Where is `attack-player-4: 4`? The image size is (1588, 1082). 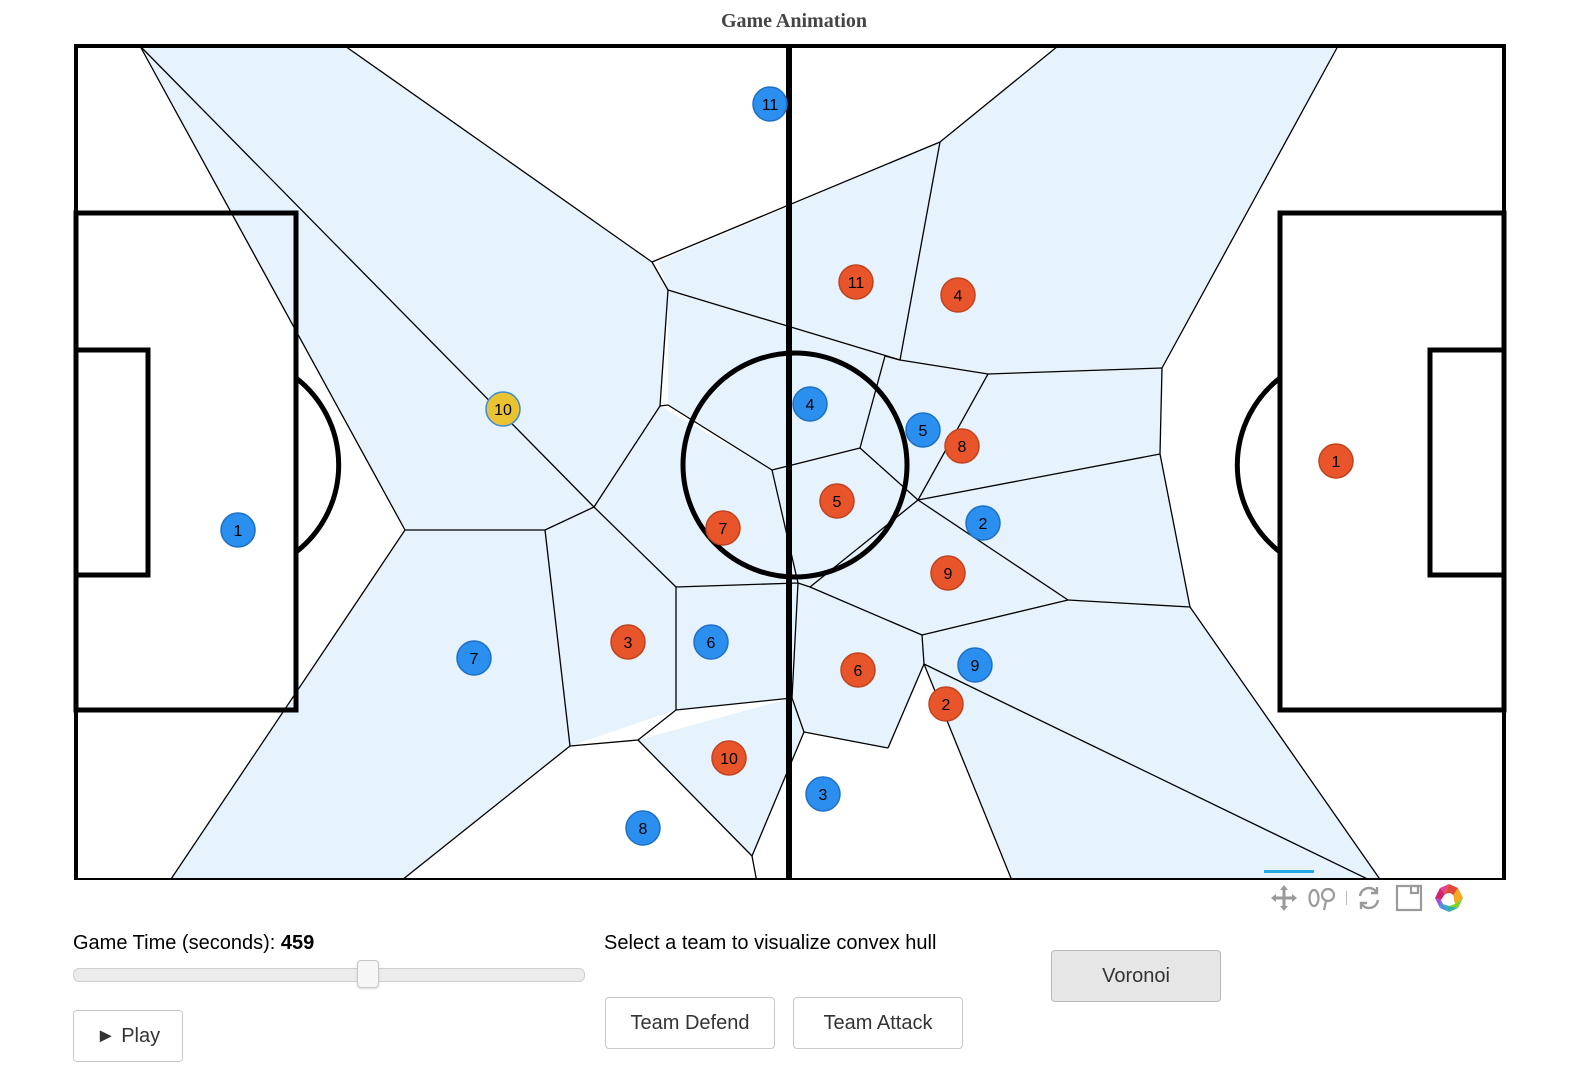
attack-player-4: 4 is located at coordinates (958, 295).